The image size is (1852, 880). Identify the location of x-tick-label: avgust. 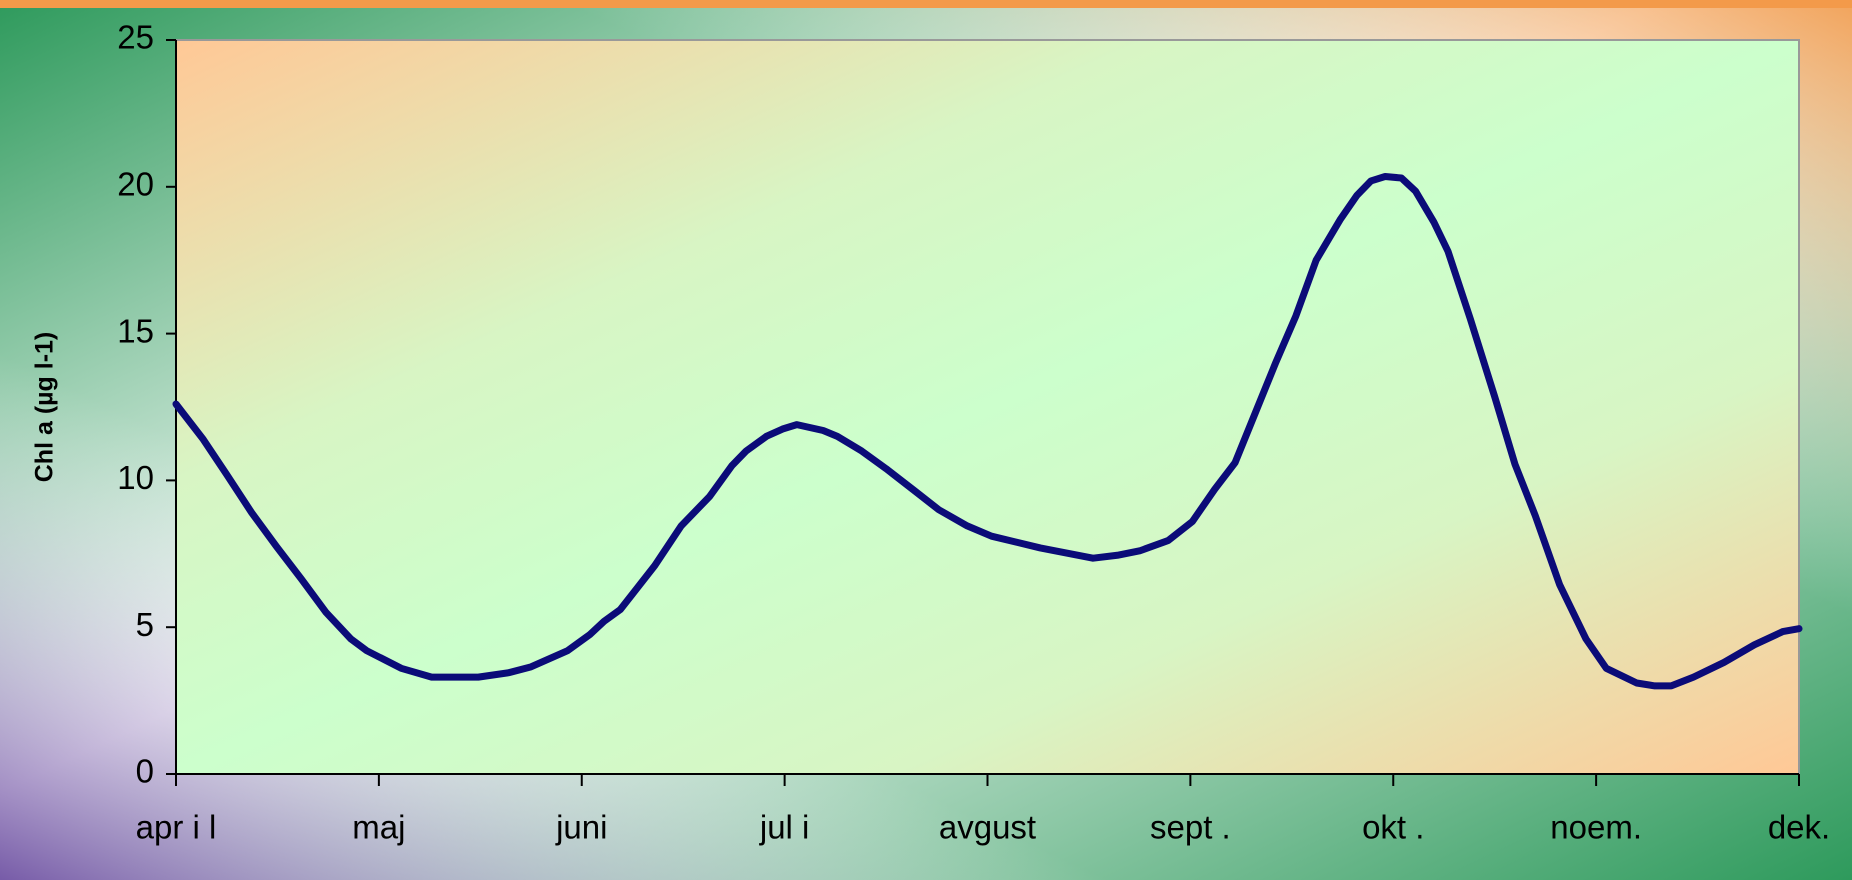
(987, 827).